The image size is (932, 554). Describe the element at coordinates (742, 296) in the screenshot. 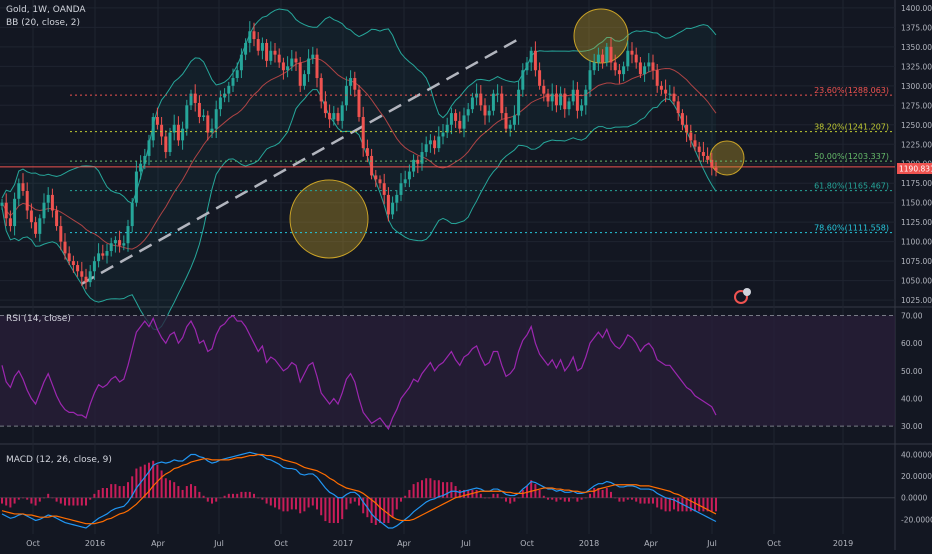

I see `snapshot-icon` at that location.